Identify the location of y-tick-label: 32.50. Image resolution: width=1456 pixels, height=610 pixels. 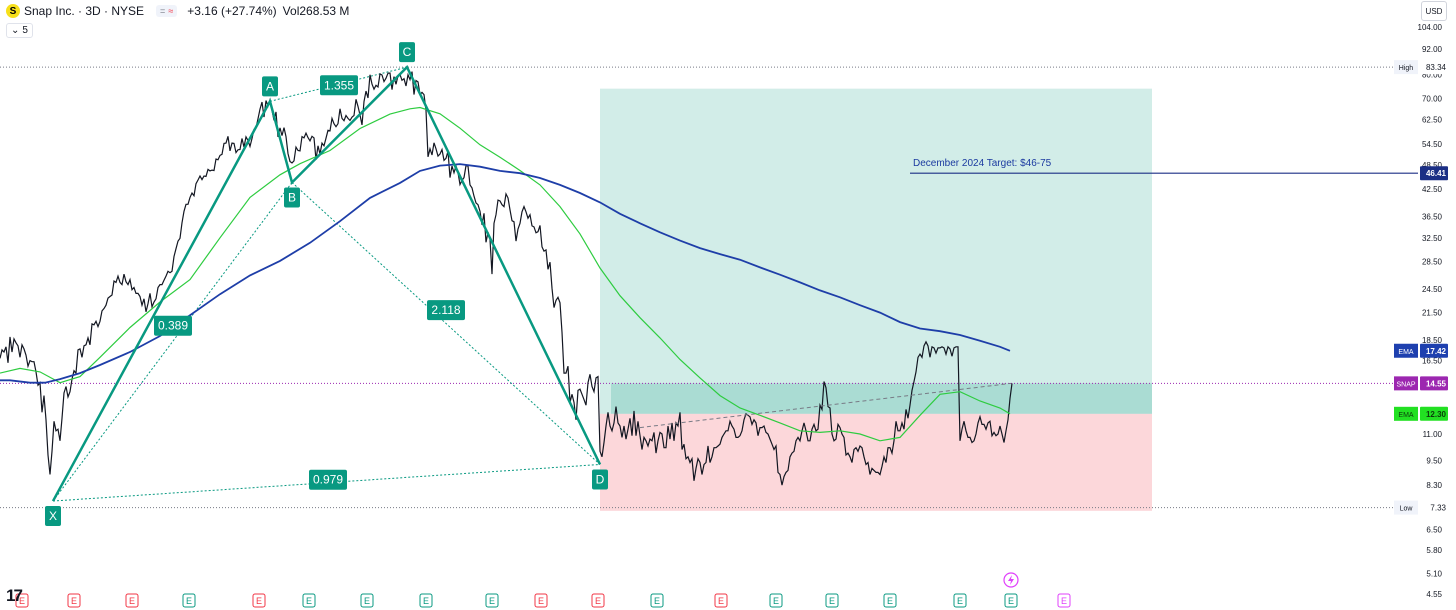
(1432, 238).